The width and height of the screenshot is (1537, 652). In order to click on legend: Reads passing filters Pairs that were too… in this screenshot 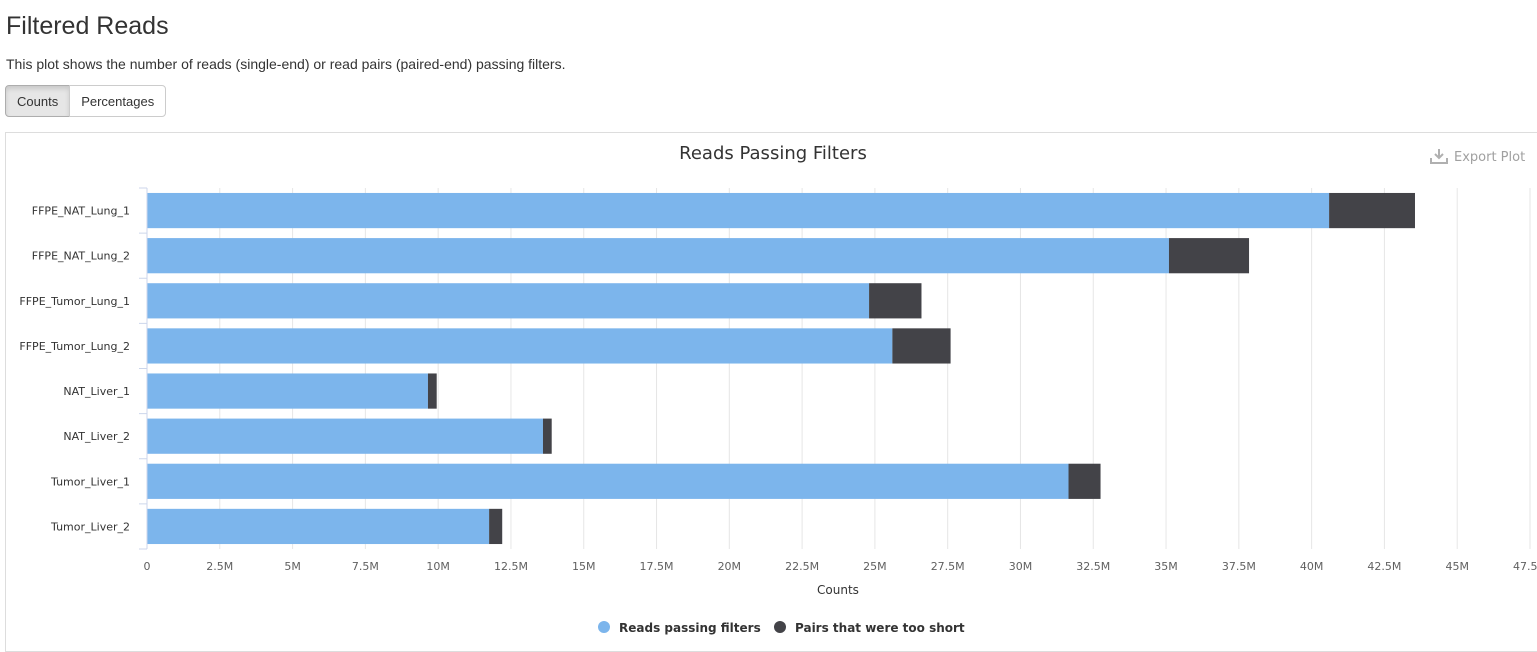, I will do `click(781, 628)`.